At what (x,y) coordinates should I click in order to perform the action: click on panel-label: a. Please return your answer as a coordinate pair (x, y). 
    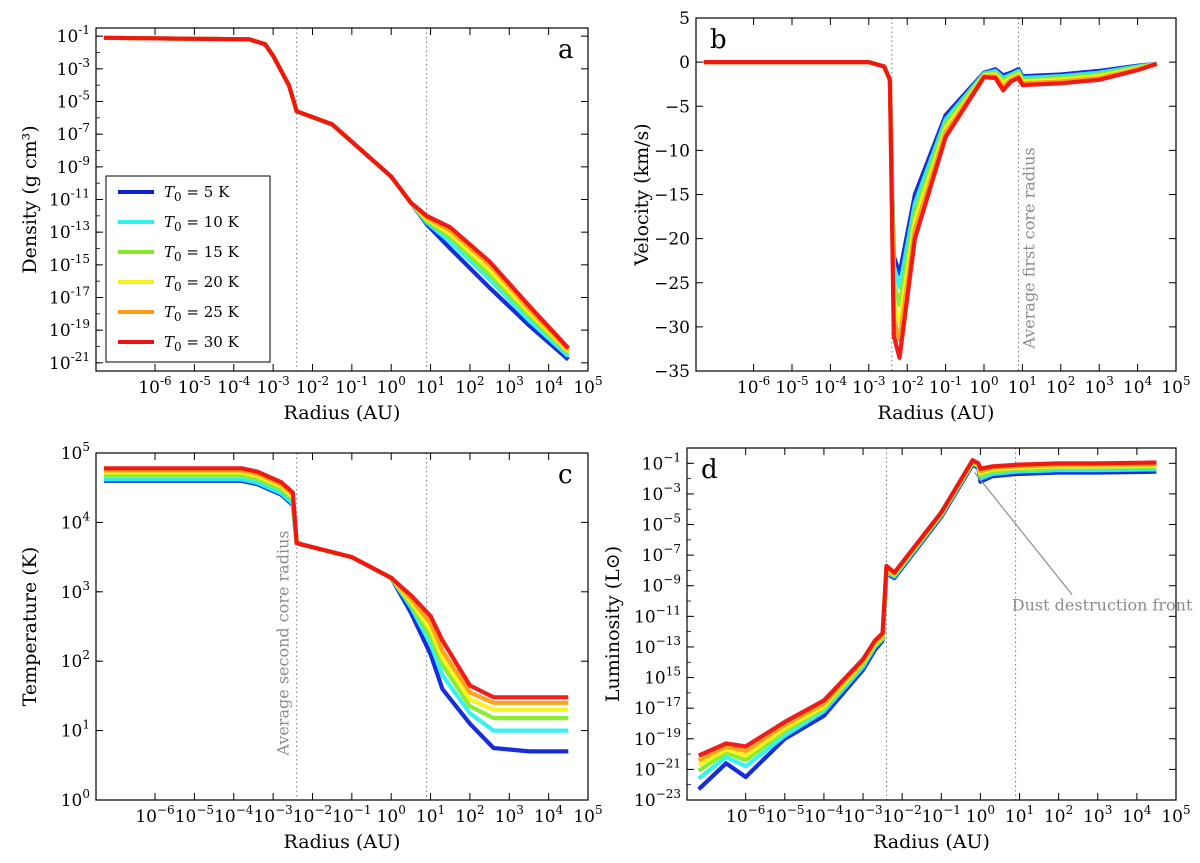
    Looking at the image, I should click on (566, 50).